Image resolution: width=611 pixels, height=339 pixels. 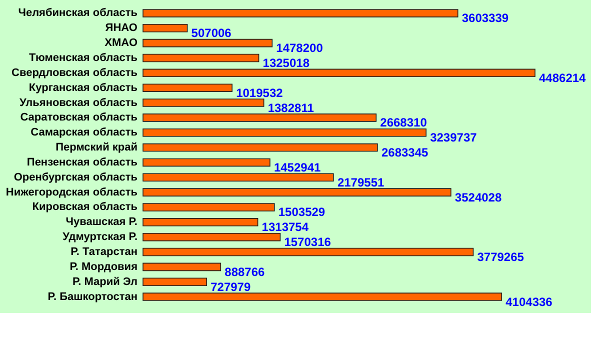 I want to click on y-tick-label: Р. Марий Эл, so click(x=105, y=282).